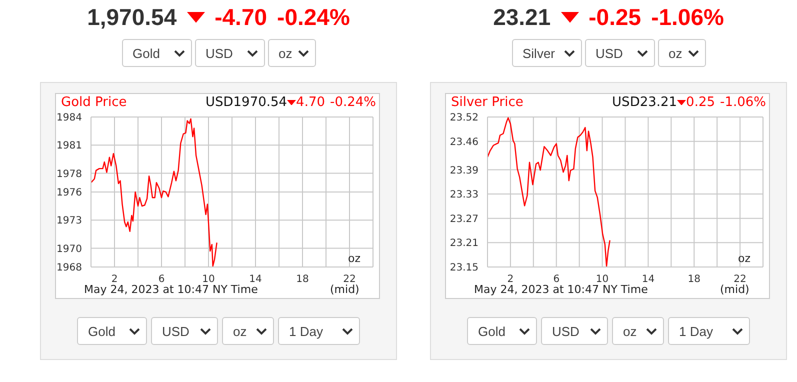  I want to click on text: 1,970.54, so click(132, 17).